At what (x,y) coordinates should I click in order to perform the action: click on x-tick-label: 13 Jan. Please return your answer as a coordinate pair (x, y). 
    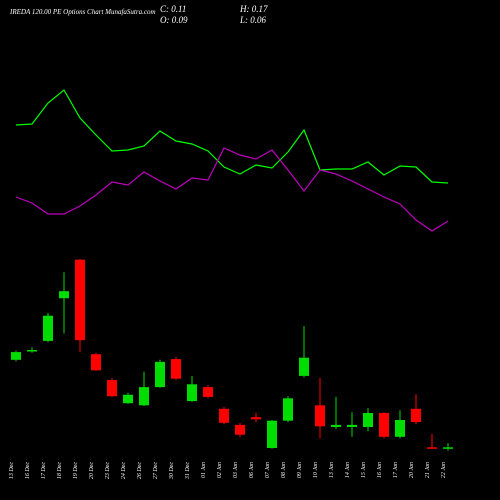
    Looking at the image, I should click on (332, 470).